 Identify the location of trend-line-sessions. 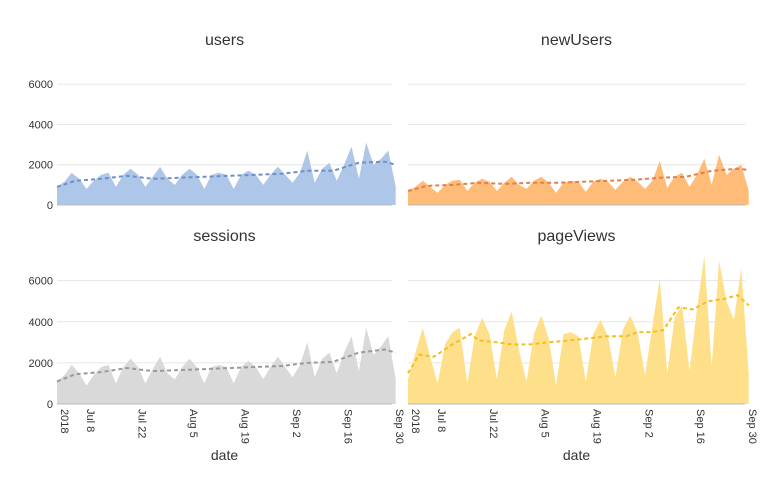
(226, 365).